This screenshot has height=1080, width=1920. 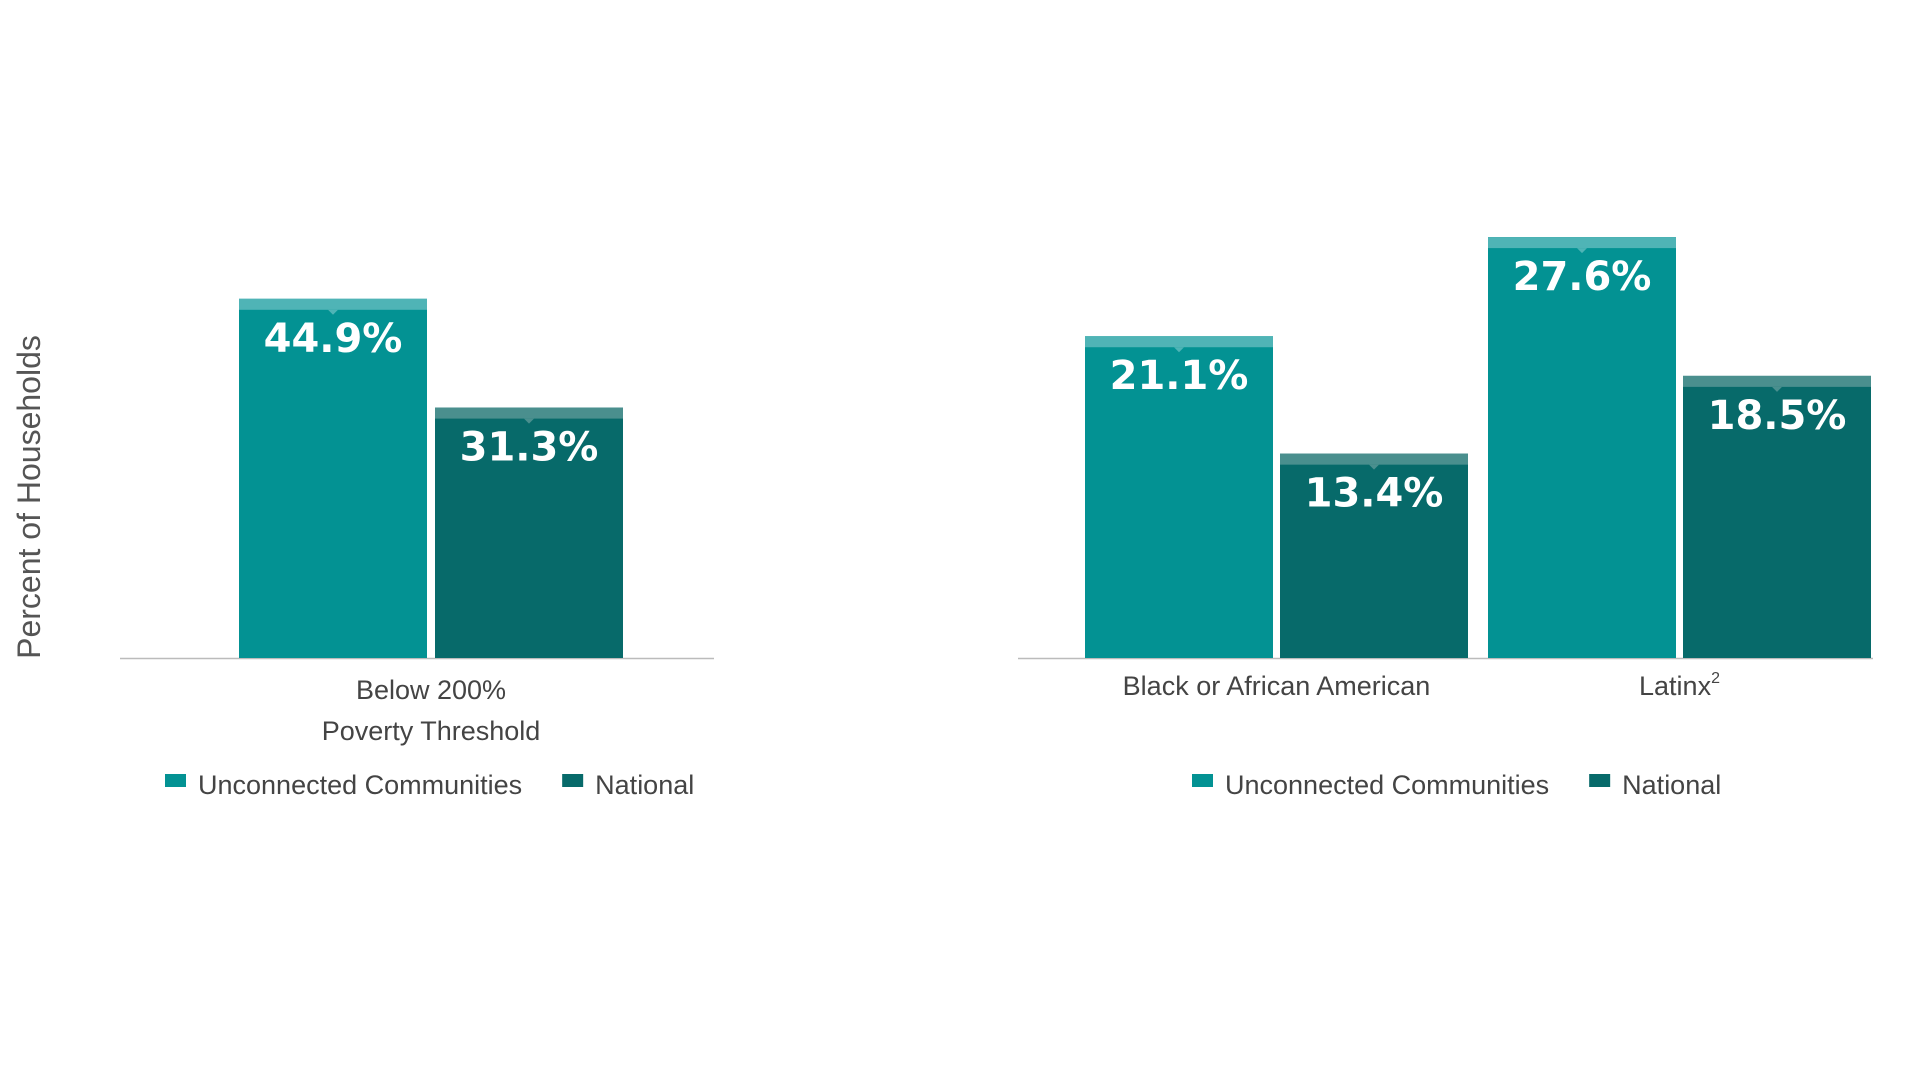 What do you see at coordinates (1715, 678) in the screenshot?
I see `category-superscript: 2` at bounding box center [1715, 678].